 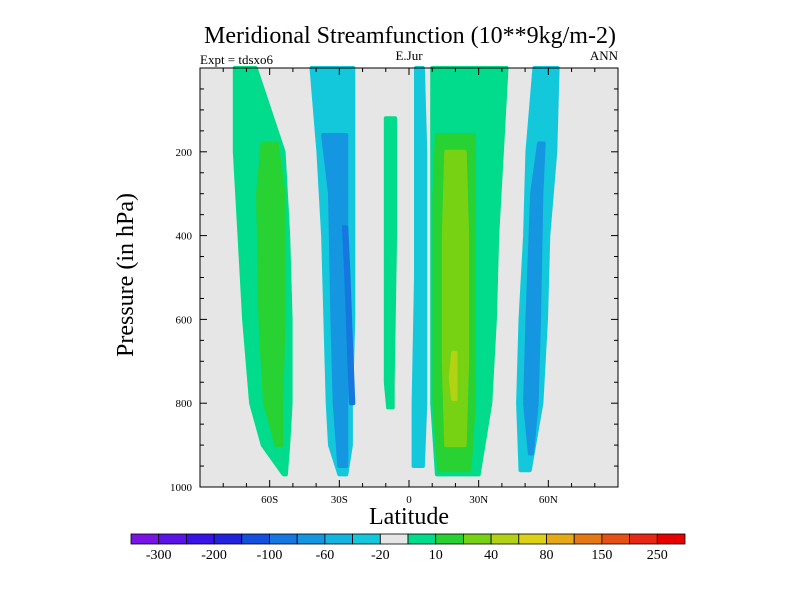 What do you see at coordinates (181, 488) in the screenshot?
I see `y-tick-label: 1000` at bounding box center [181, 488].